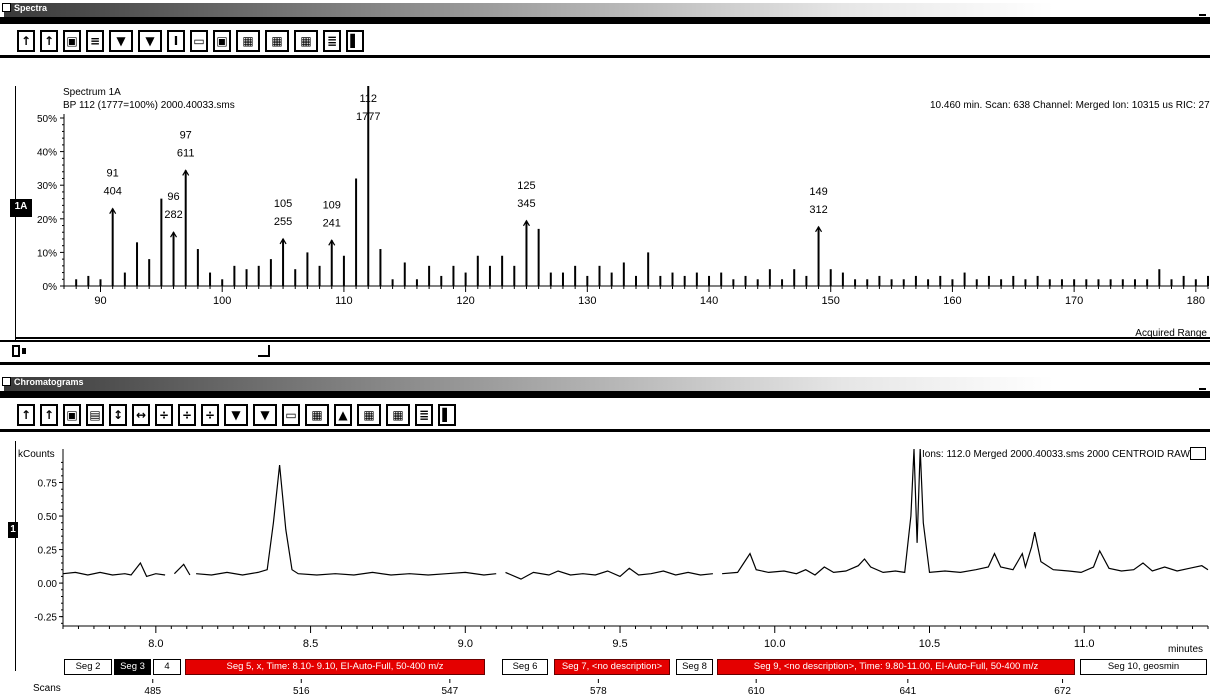 This screenshot has width=1210, height=695. I want to click on chromatogram-tool-button-4: ▤, so click(95, 415).